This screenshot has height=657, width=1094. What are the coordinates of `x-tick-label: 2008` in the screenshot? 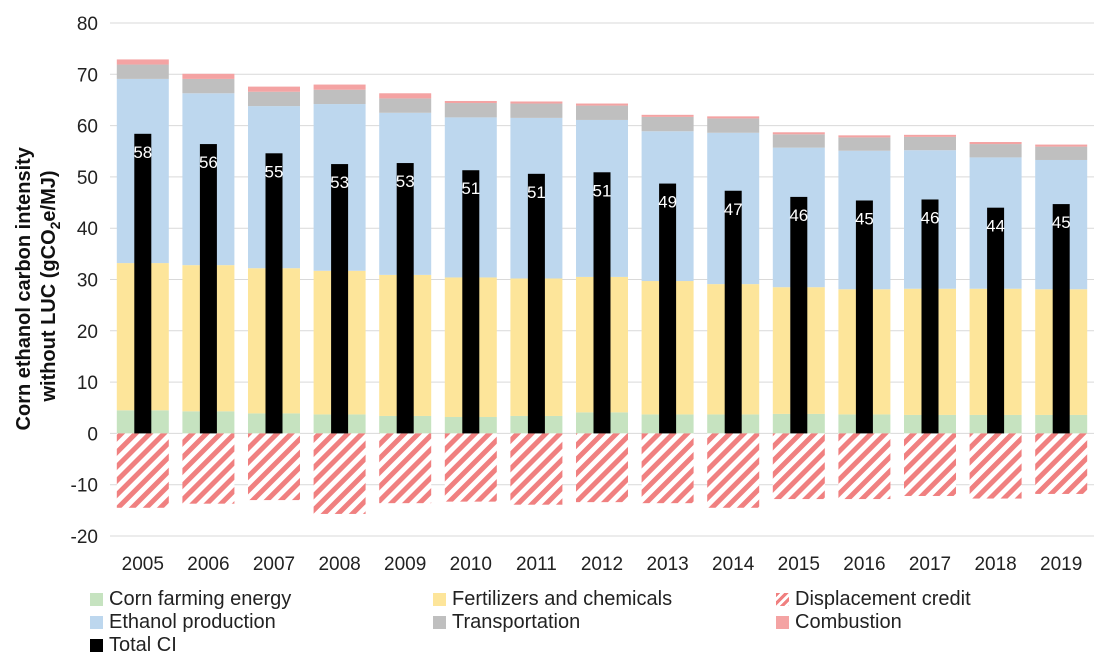 It's located at (339, 564).